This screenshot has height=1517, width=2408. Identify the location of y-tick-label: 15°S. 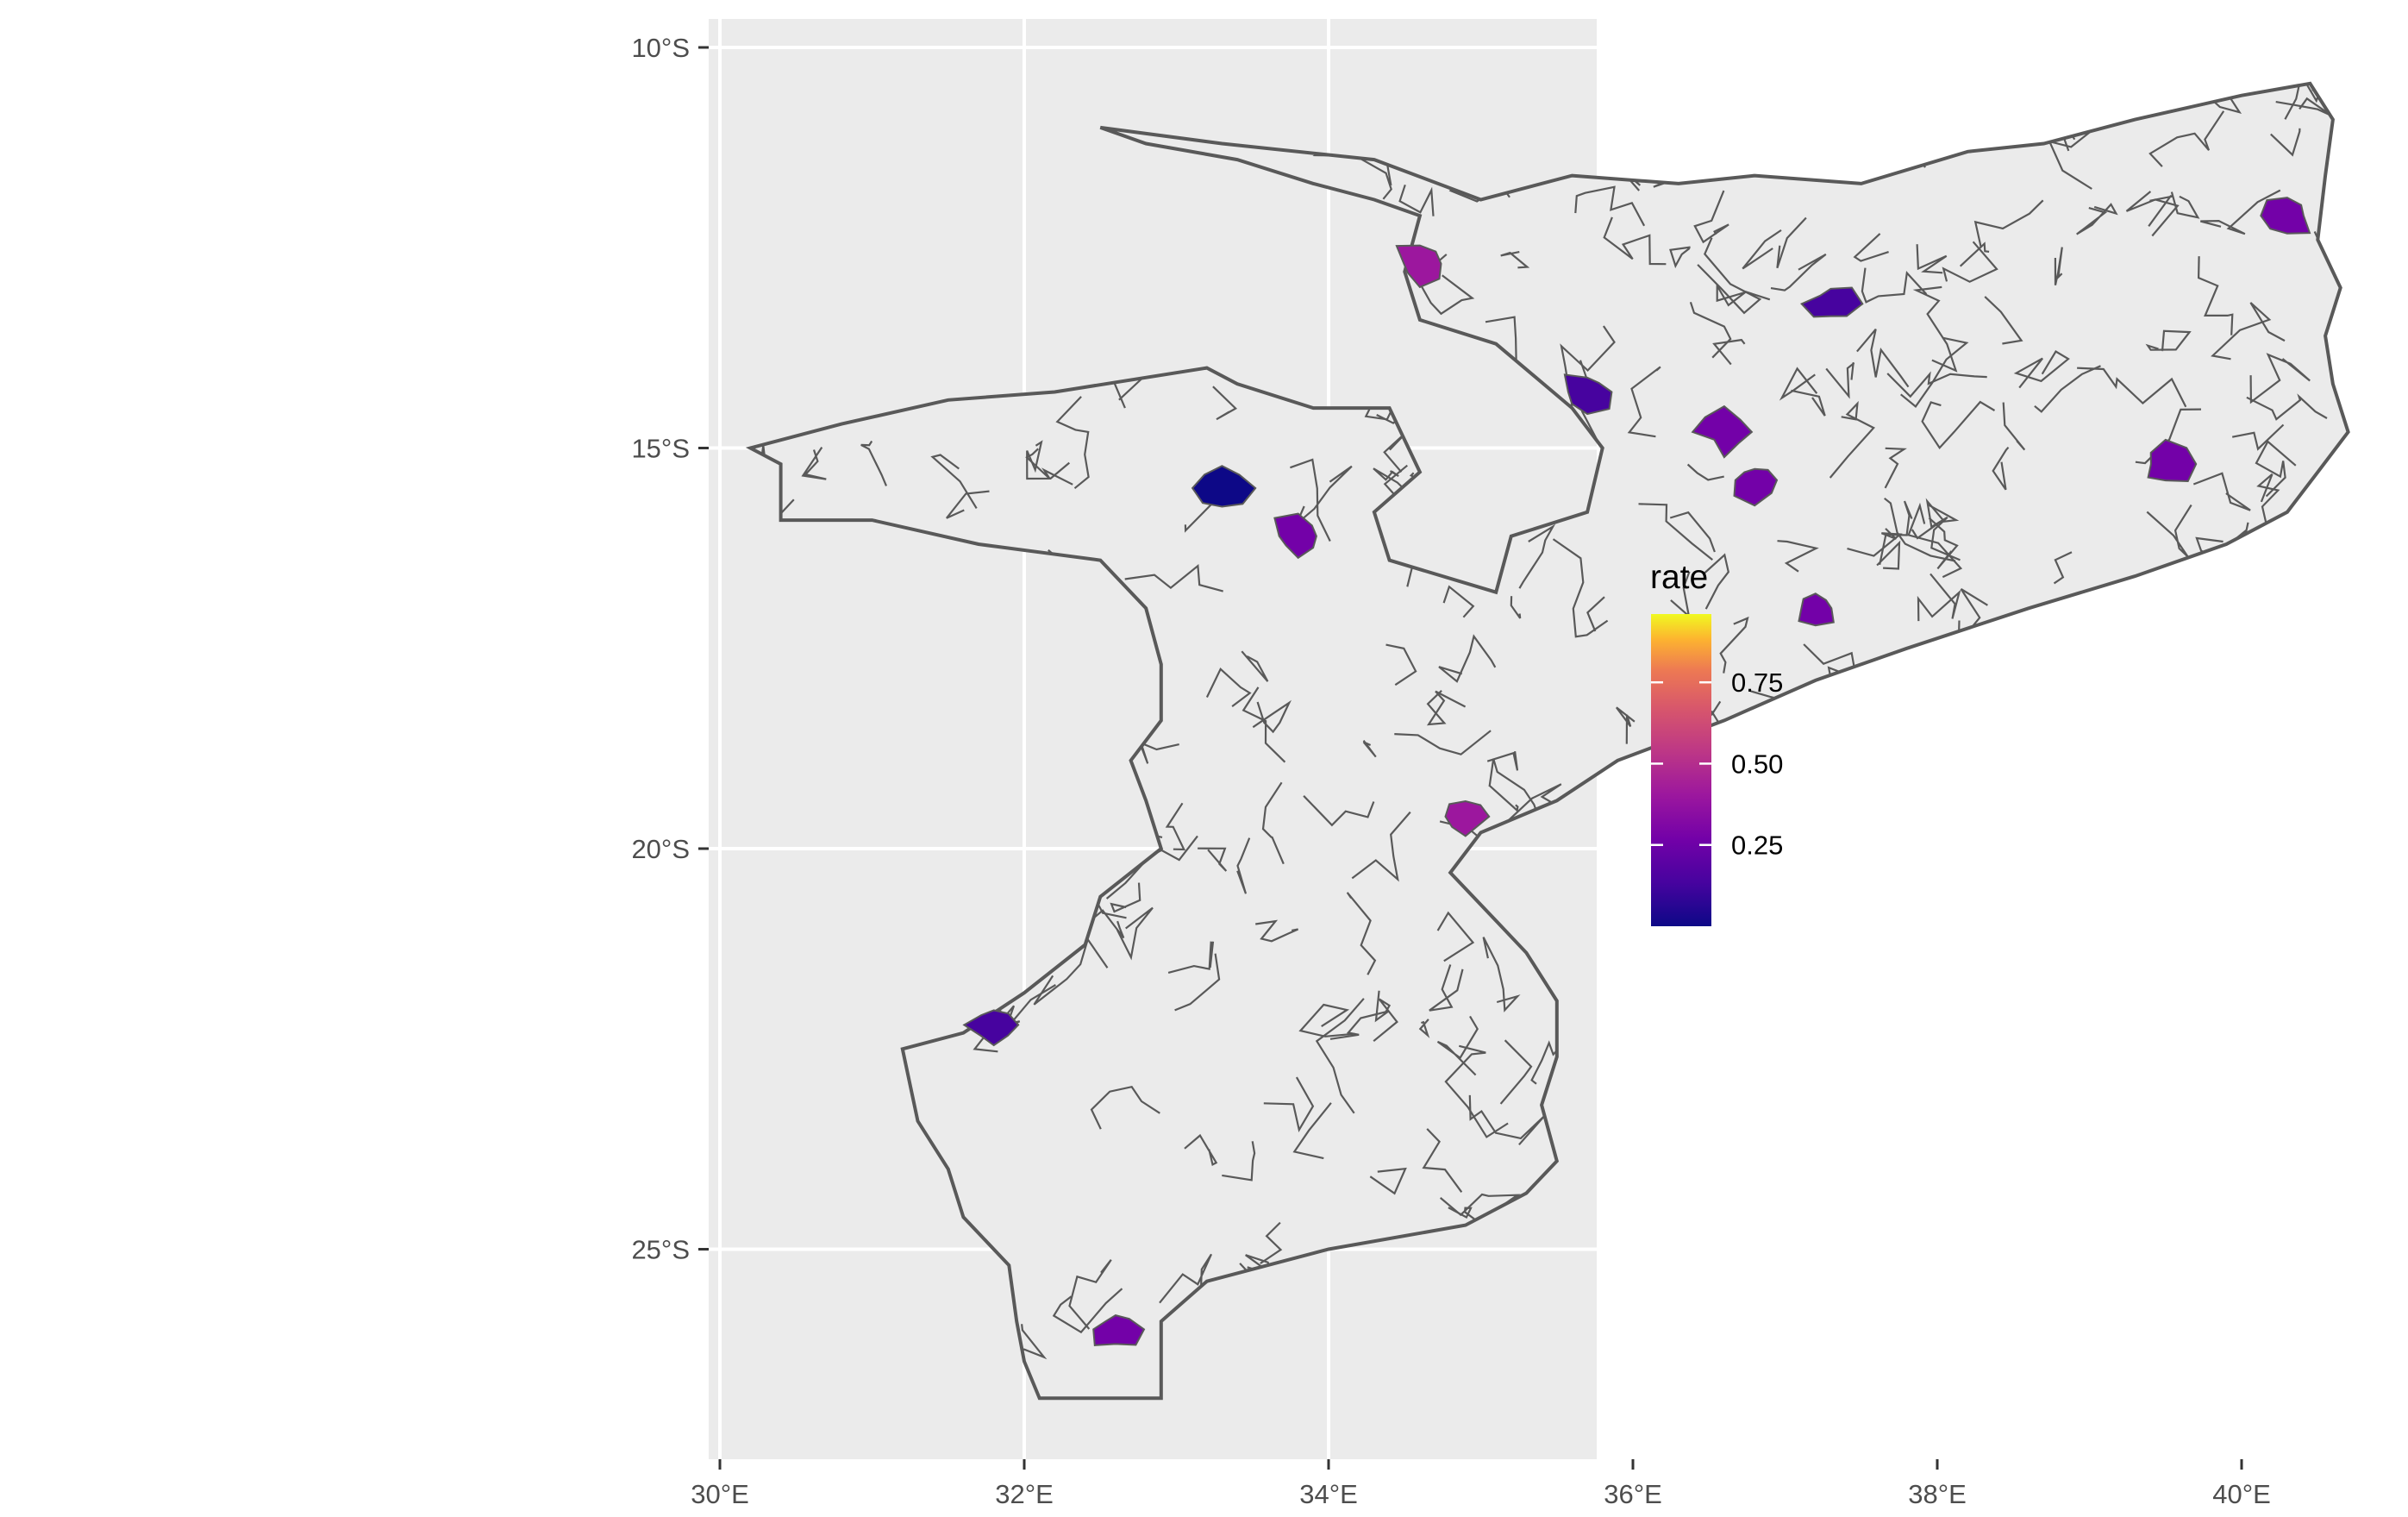
(660, 449).